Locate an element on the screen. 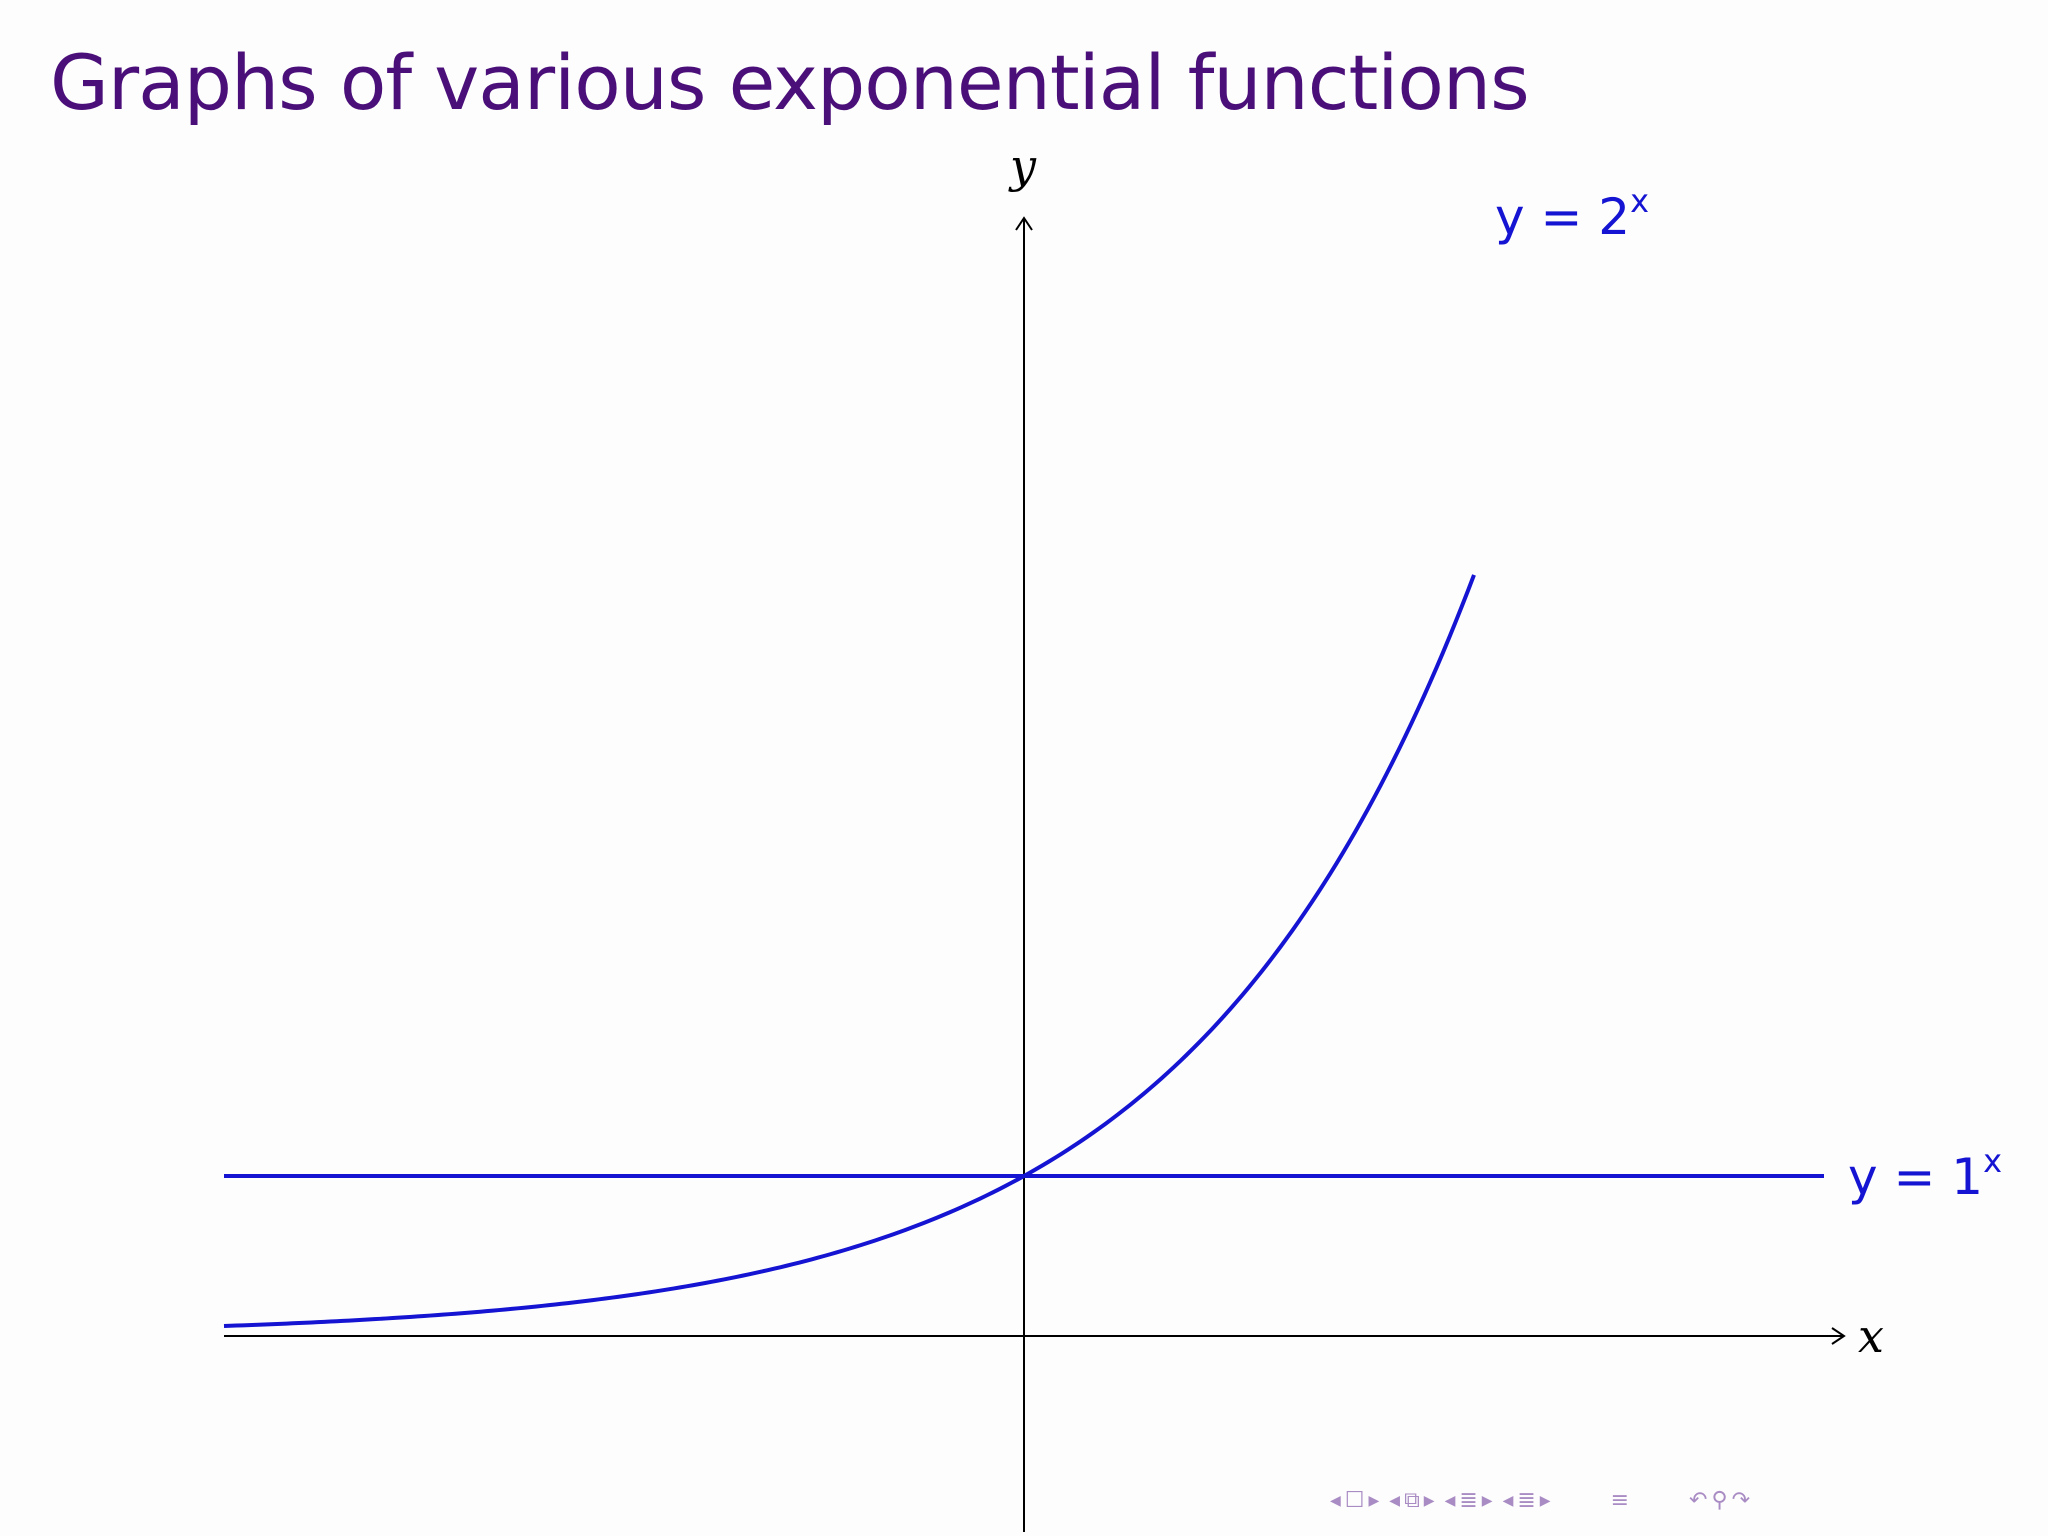 This screenshot has height=1536, width=2048. series-label-1x-main: y = 1 is located at coordinates (1915, 1177).